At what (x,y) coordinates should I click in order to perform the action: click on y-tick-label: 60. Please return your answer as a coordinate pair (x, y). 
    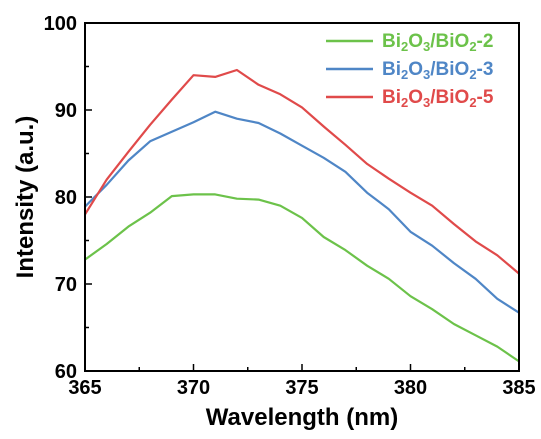
    Looking at the image, I should click on (66, 372).